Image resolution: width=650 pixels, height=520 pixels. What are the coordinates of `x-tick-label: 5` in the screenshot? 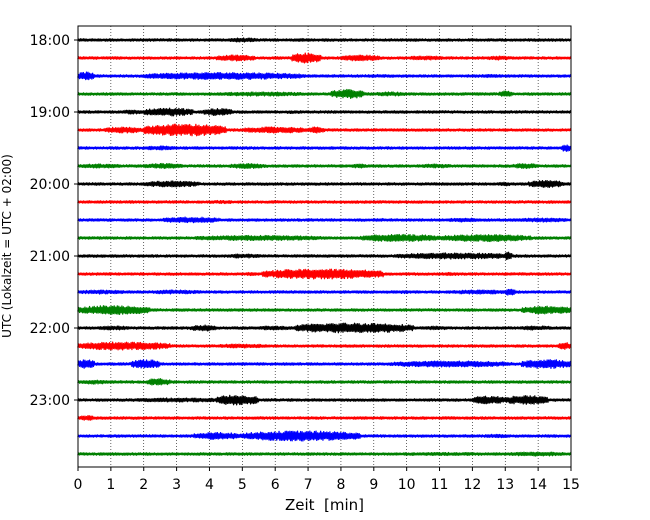 It's located at (242, 485).